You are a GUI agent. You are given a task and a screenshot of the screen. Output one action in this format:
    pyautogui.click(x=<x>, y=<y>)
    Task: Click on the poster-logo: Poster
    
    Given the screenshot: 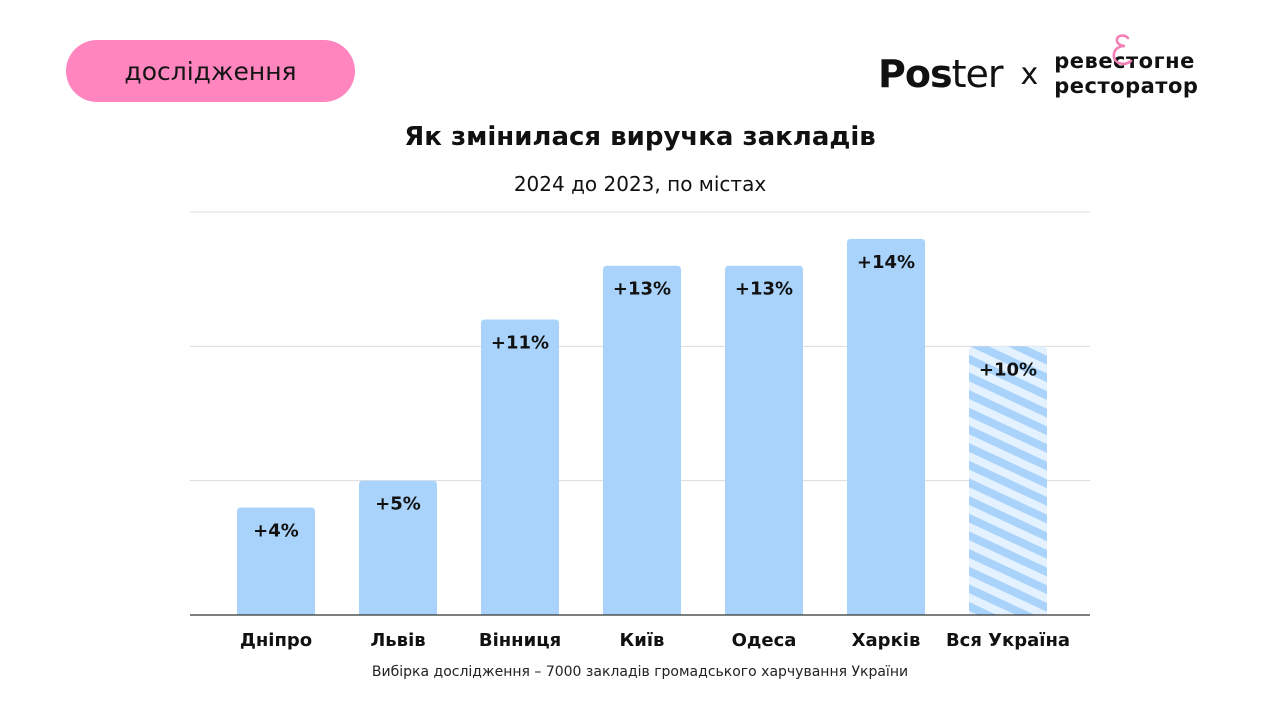 What is the action you would take?
    pyautogui.click(x=941, y=74)
    